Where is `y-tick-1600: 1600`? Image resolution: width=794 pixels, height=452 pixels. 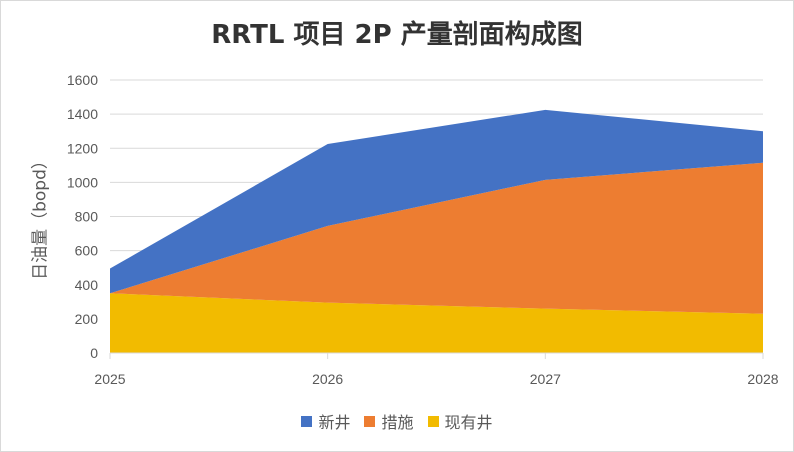 y-tick-1600: 1600 is located at coordinates (82, 80).